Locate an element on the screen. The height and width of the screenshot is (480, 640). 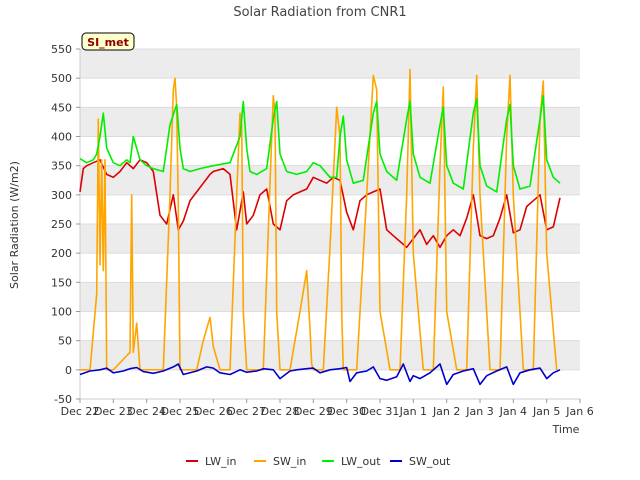
si-met-badge: SI_met is located at coordinates (108, 41).